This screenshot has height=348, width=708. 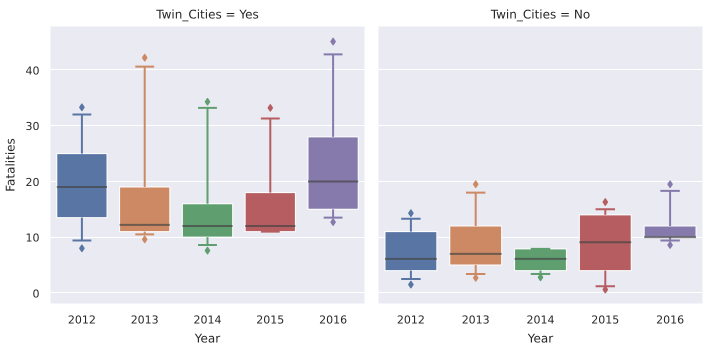 I want to click on chart-title: Twin_Cities = No, so click(x=540, y=15).